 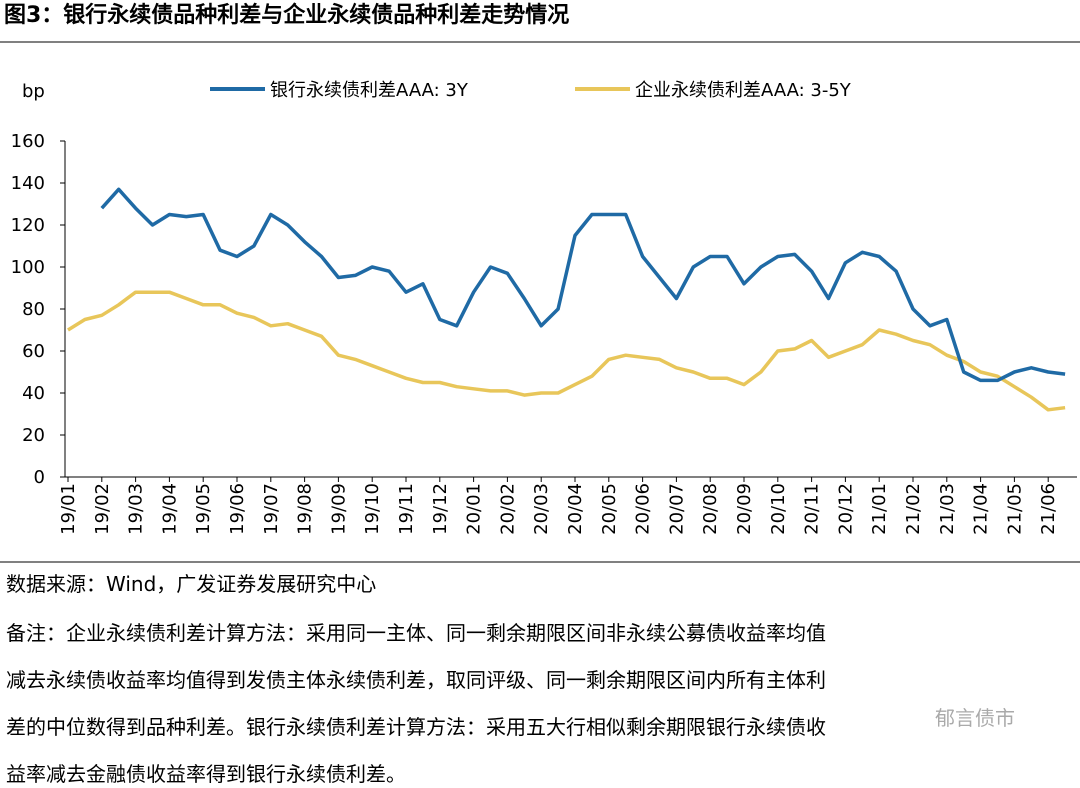 What do you see at coordinates (913, 509) in the screenshot?
I see `x-tick-label: 21/02` at bounding box center [913, 509].